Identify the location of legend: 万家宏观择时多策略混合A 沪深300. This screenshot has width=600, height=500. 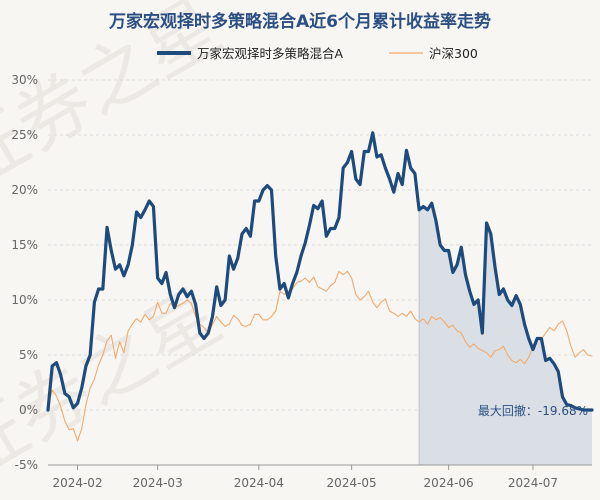
(317, 53).